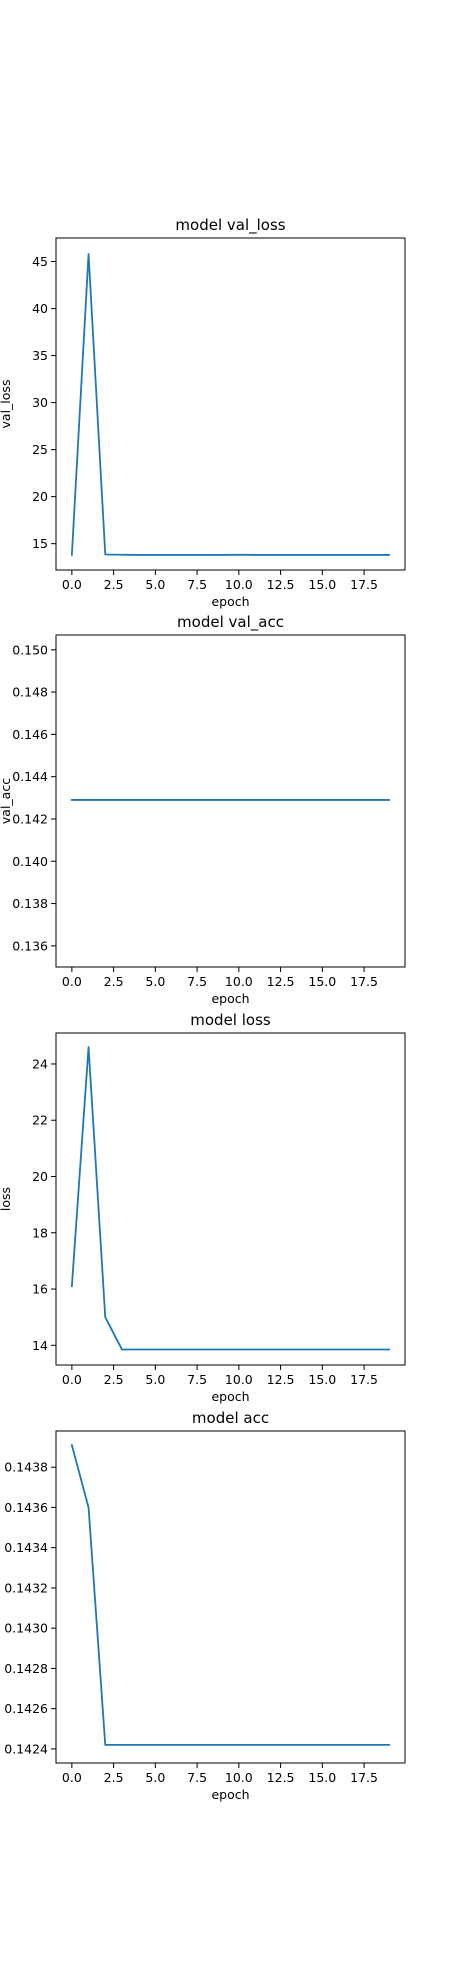 The width and height of the screenshot is (450, 1980). What do you see at coordinates (26, 1587) in the screenshot?
I see `y-tick-label: 0.1432` at bounding box center [26, 1587].